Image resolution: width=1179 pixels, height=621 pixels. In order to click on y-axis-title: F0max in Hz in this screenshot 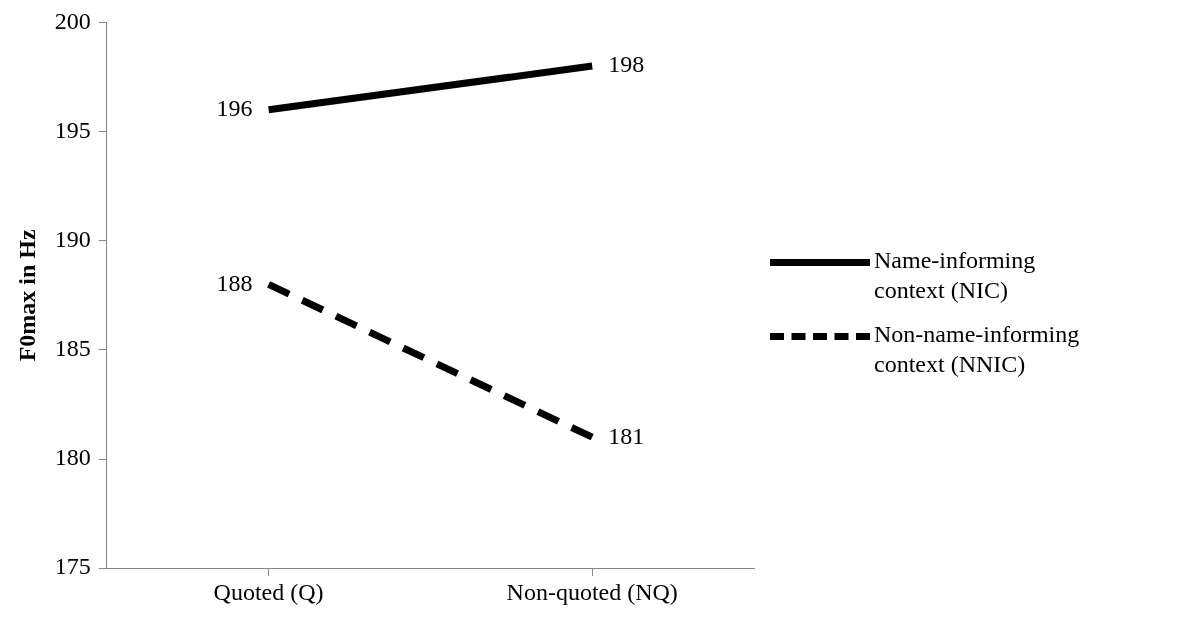, I will do `click(26, 295)`.